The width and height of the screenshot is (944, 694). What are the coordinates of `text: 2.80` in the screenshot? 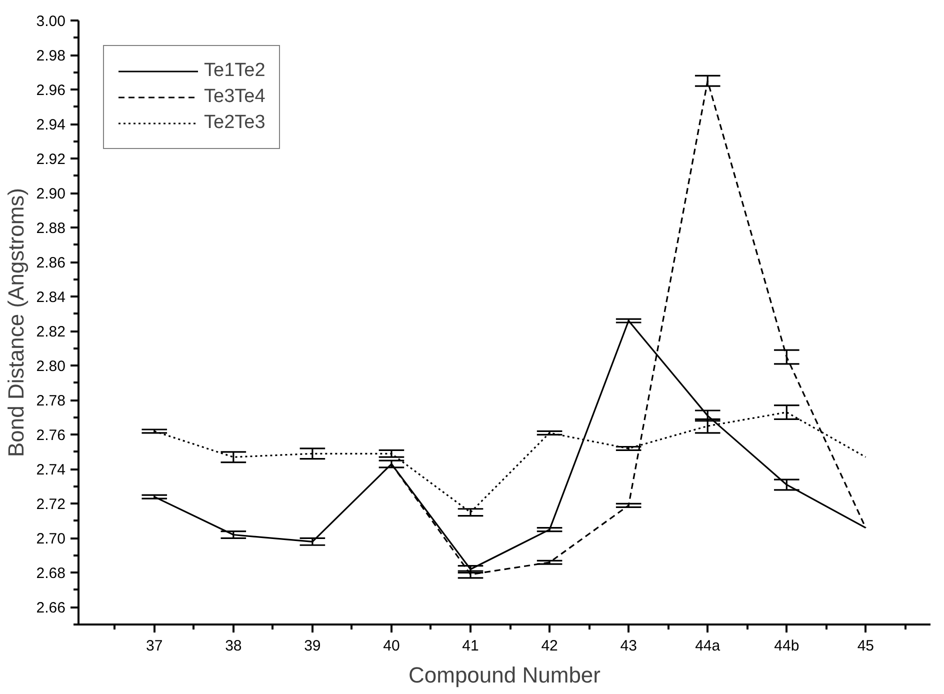 It's located at (51, 367).